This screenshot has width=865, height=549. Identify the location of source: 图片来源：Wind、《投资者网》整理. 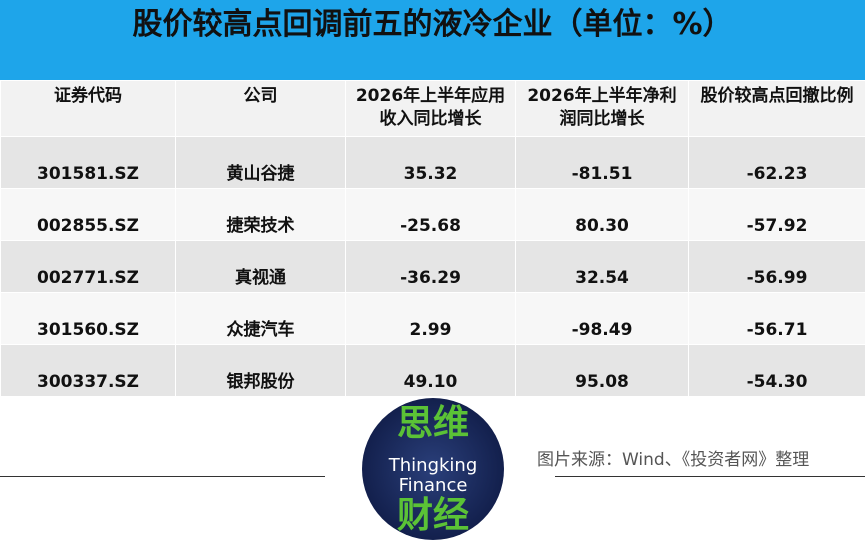
(673, 460).